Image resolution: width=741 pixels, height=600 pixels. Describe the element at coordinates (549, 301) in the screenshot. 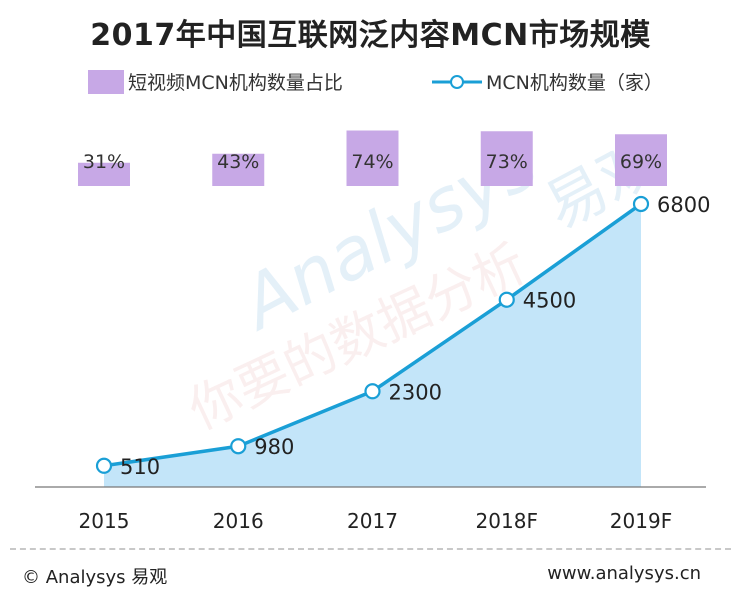

I see `count-value-label: 4500` at that location.